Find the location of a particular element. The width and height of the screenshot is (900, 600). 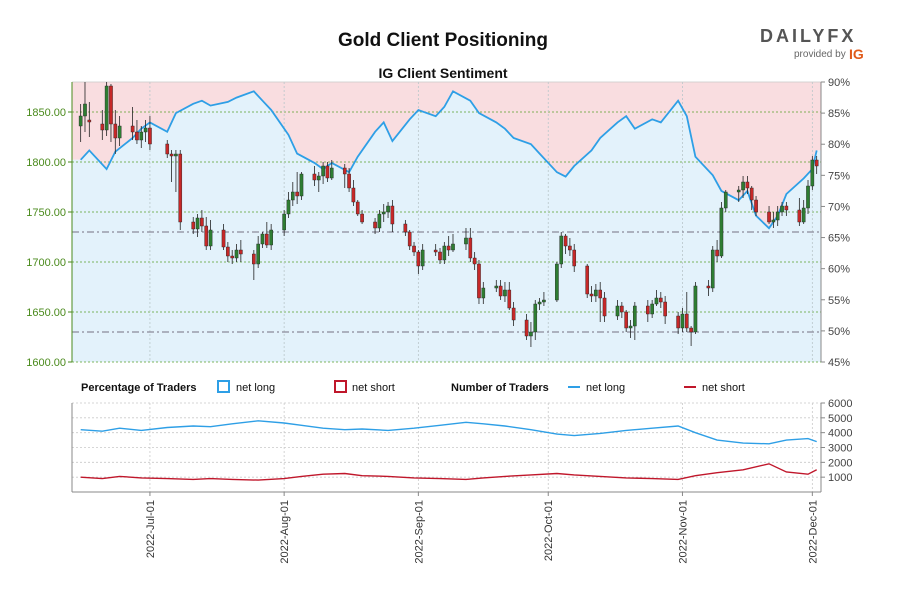

traders-net-long-line is located at coordinates (448, 432).